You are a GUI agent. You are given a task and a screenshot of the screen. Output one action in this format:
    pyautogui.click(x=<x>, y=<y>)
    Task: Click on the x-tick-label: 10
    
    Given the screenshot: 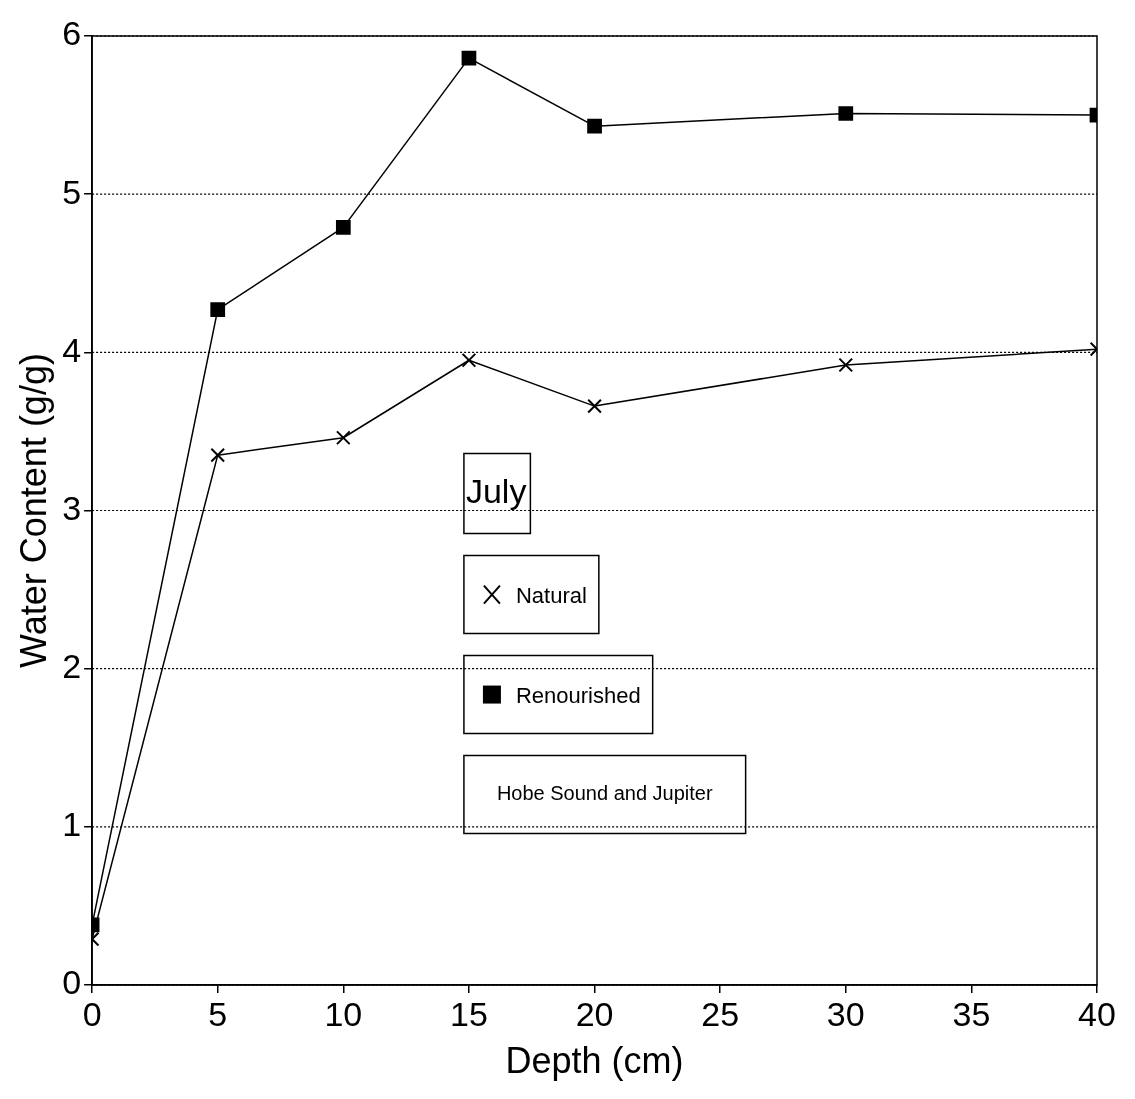 What is the action you would take?
    pyautogui.click(x=343, y=1013)
    